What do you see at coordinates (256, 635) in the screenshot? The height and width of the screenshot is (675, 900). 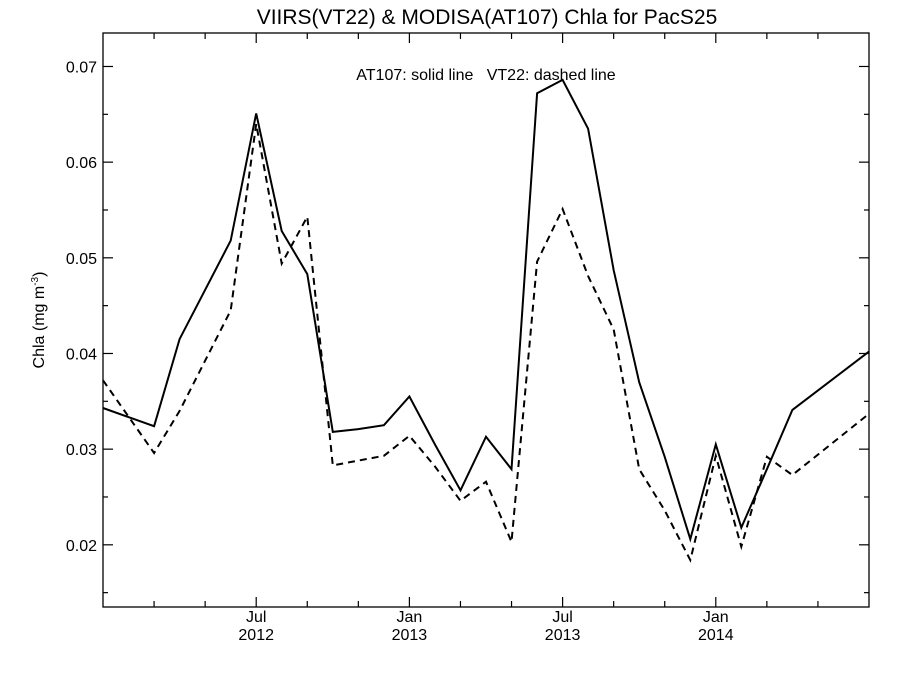 I see `x-tick-label-year: 2012` at bounding box center [256, 635].